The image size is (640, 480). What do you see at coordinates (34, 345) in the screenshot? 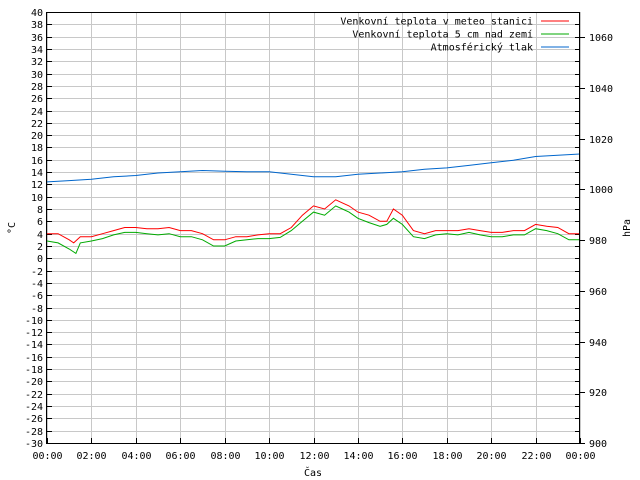
I see `y-tick-label: -14` at bounding box center [34, 345].